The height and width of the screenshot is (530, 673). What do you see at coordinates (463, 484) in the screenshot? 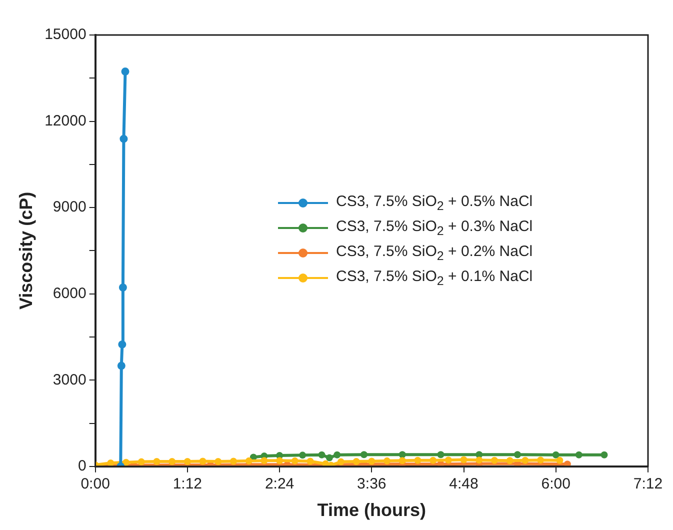
I see `x-tick-label: 4:48` at bounding box center [463, 484].